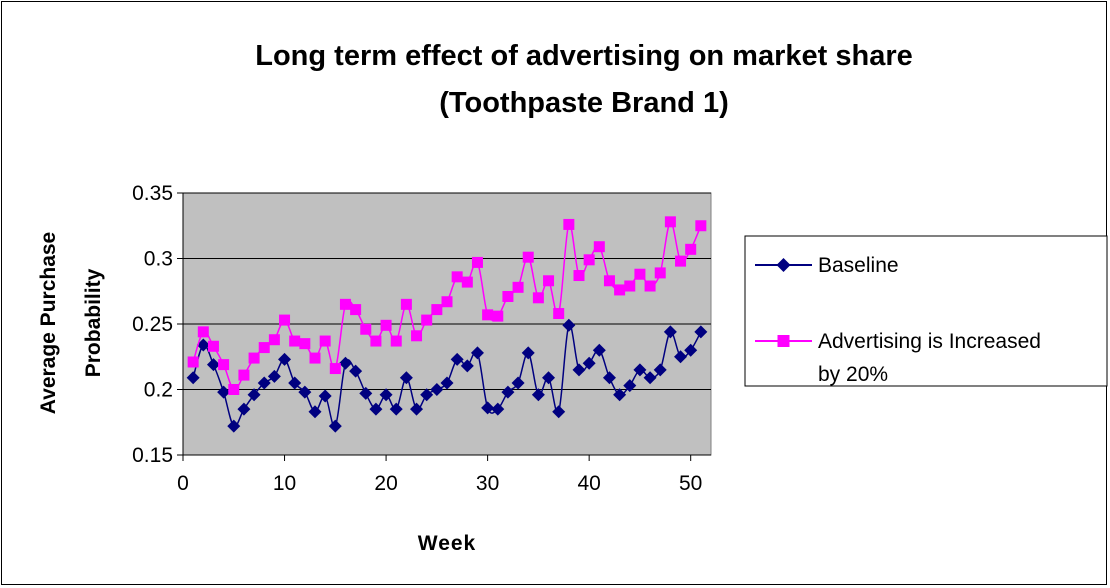 The height and width of the screenshot is (588, 1110). I want to click on legend-label-baseline: Baseline, so click(858, 265).